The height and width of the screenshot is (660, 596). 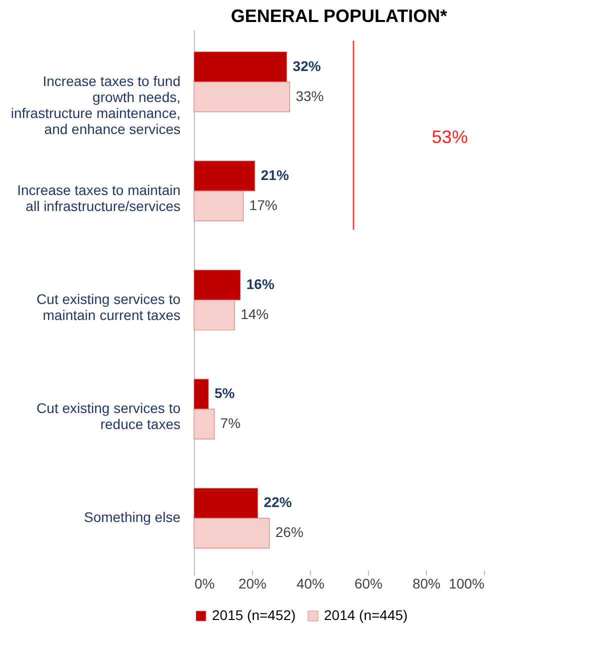 I want to click on chart-title: GENERAL POPULATION*, so click(x=339, y=16).